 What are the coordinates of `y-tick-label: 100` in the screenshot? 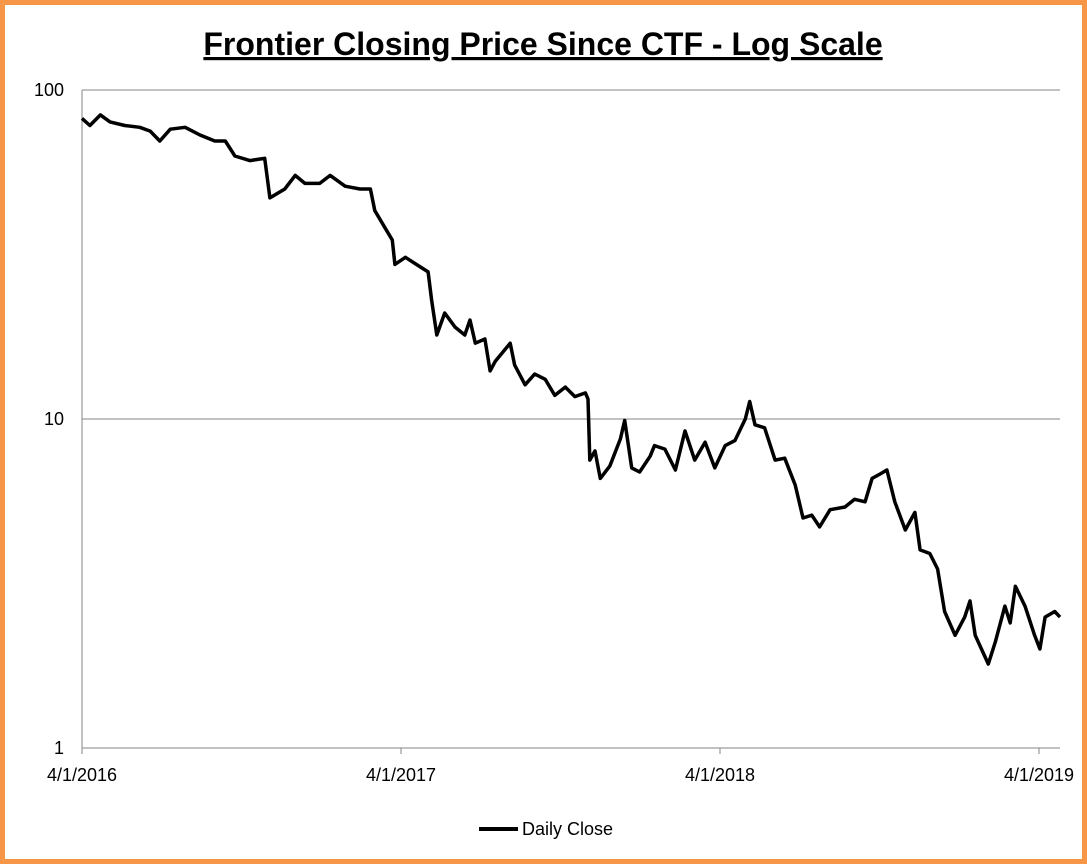 It's located at (49, 90).